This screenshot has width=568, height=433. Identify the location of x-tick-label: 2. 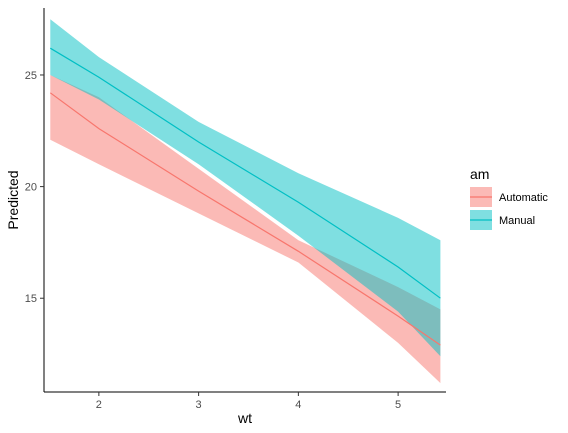
(99, 405).